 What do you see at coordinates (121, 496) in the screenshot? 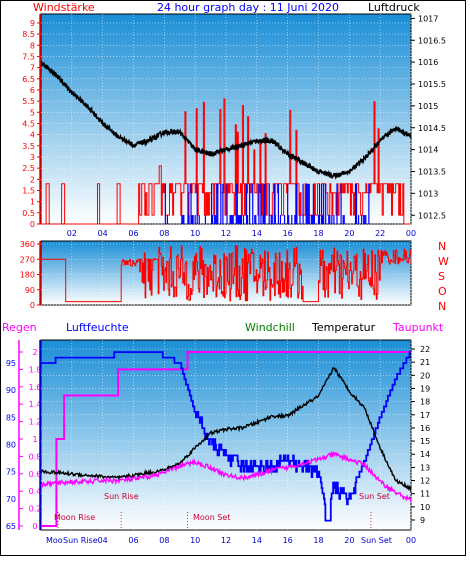
I see `sun-rise-annotation: Sun Rise` at bounding box center [121, 496].